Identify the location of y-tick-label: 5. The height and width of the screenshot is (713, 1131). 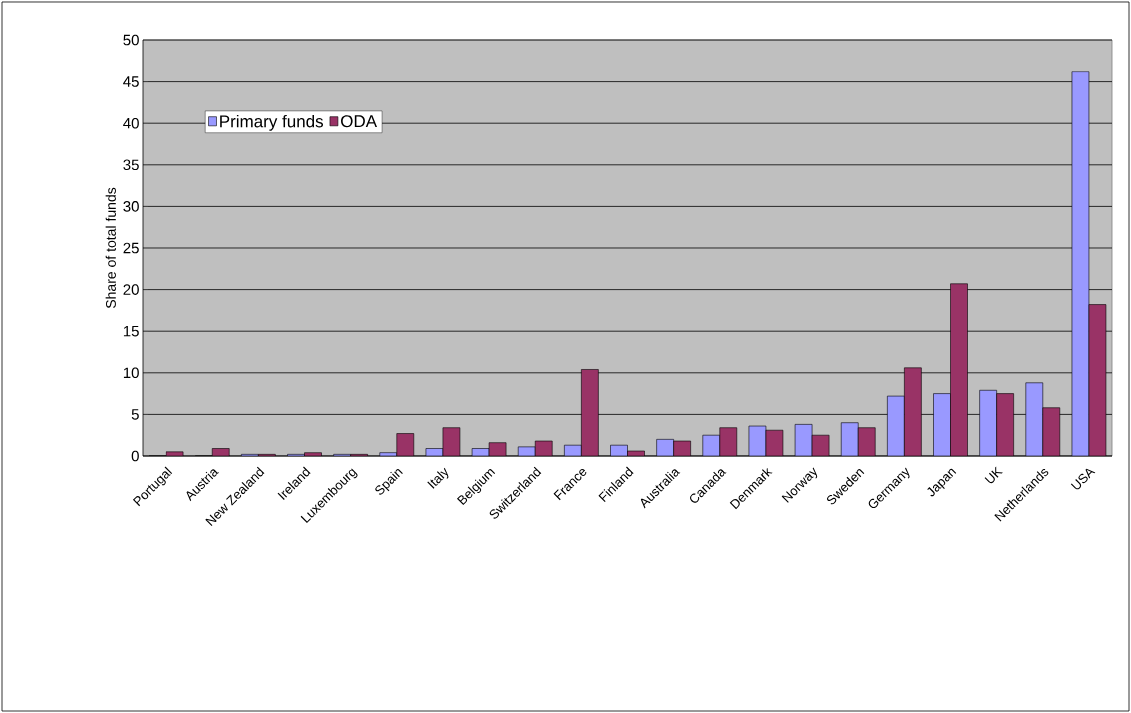
(135, 414).